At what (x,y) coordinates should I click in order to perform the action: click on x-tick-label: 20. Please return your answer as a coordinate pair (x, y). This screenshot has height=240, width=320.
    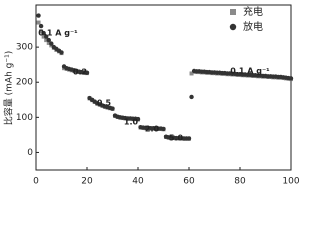
    Looking at the image, I should click on (87, 182).